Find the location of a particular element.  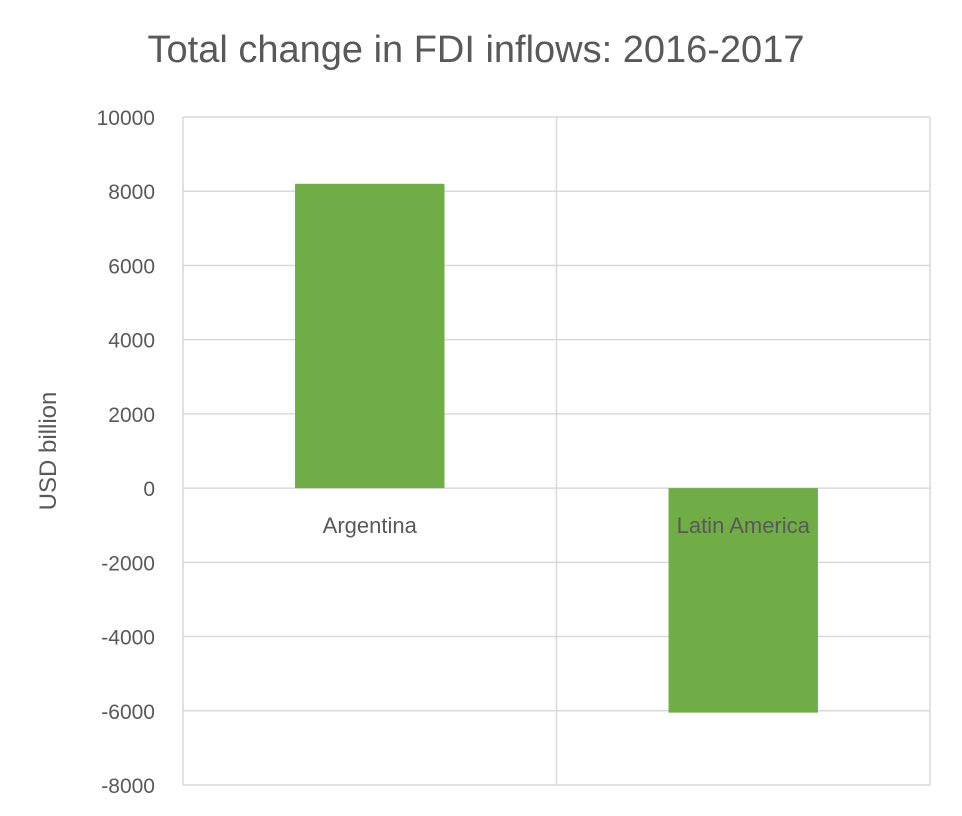

y-tick-label: 4000 is located at coordinates (131, 341).